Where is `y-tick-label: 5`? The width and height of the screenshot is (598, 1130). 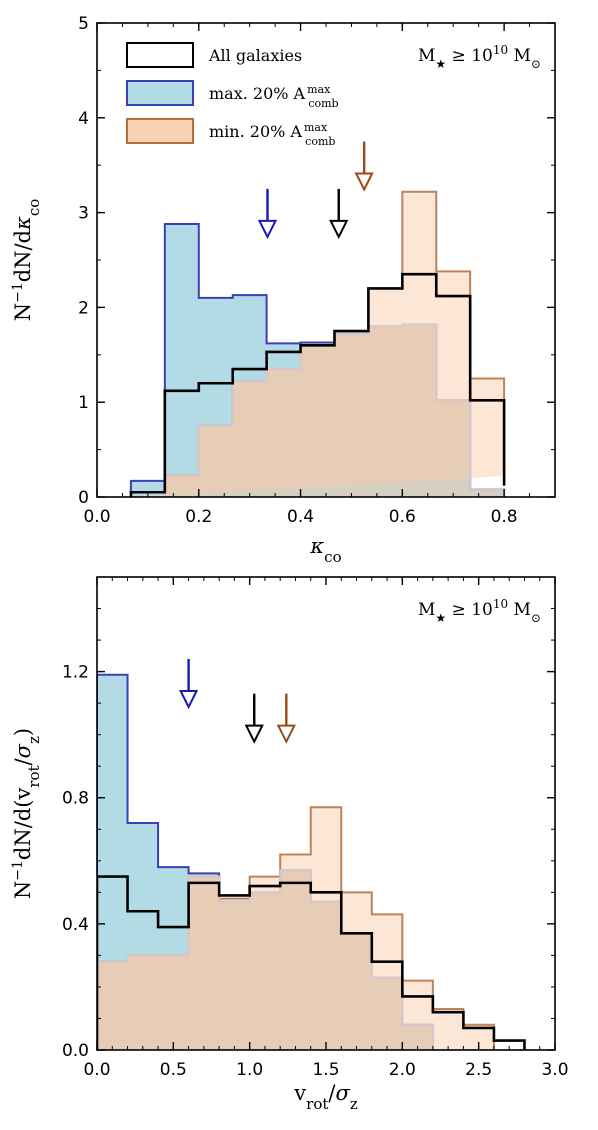 y-tick-label: 5 is located at coordinates (83, 24).